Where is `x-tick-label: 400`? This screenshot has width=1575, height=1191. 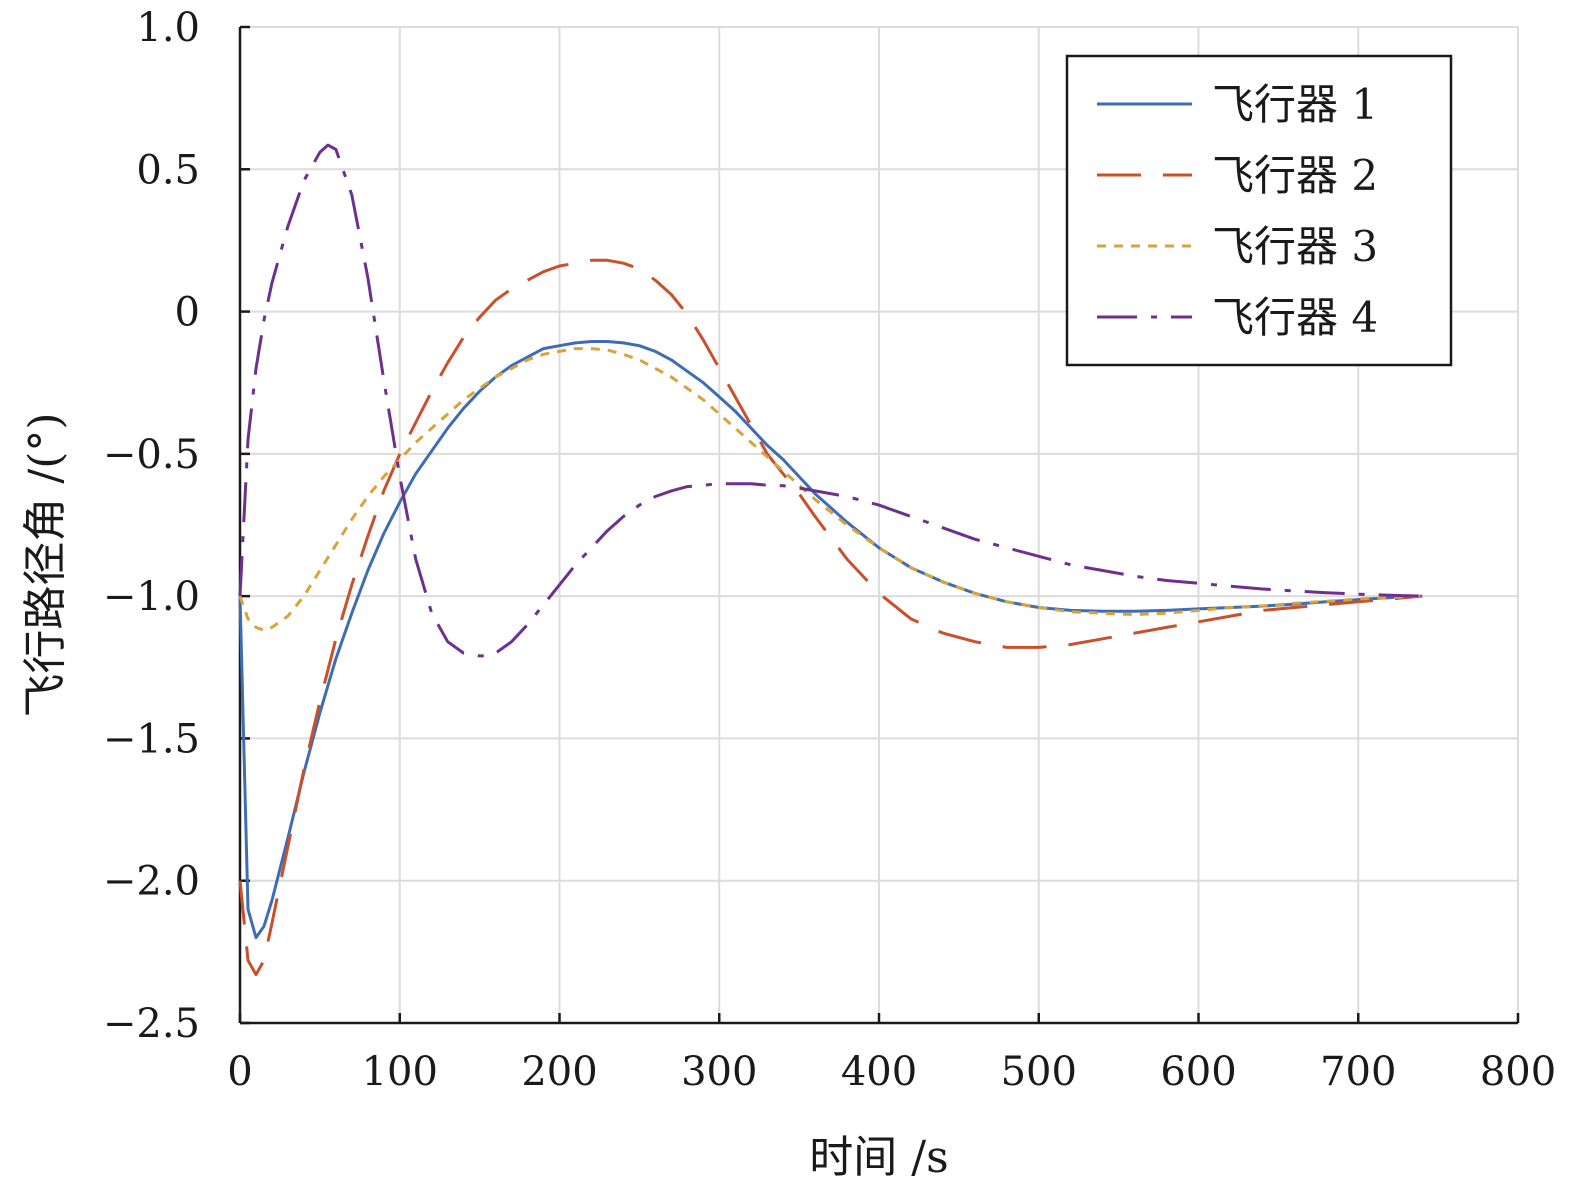
x-tick-label: 400 is located at coordinates (879, 1072).